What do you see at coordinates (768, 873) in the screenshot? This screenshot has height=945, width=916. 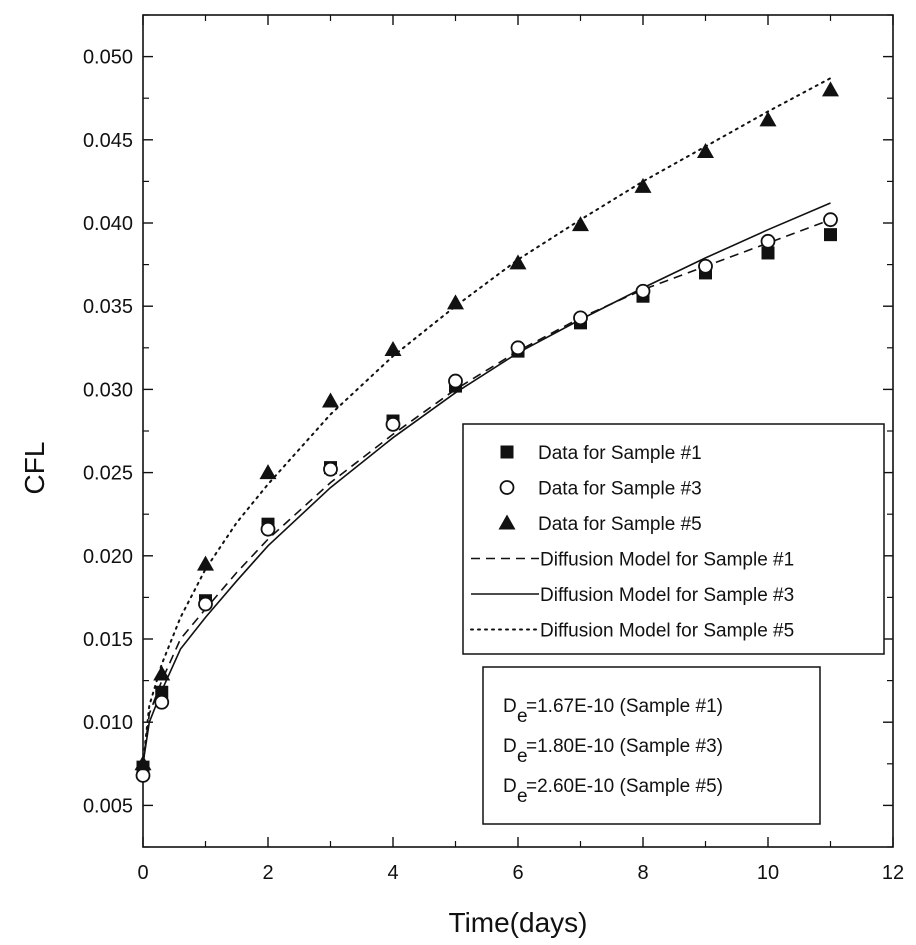 I see `x-tick-label: 10` at bounding box center [768, 873].